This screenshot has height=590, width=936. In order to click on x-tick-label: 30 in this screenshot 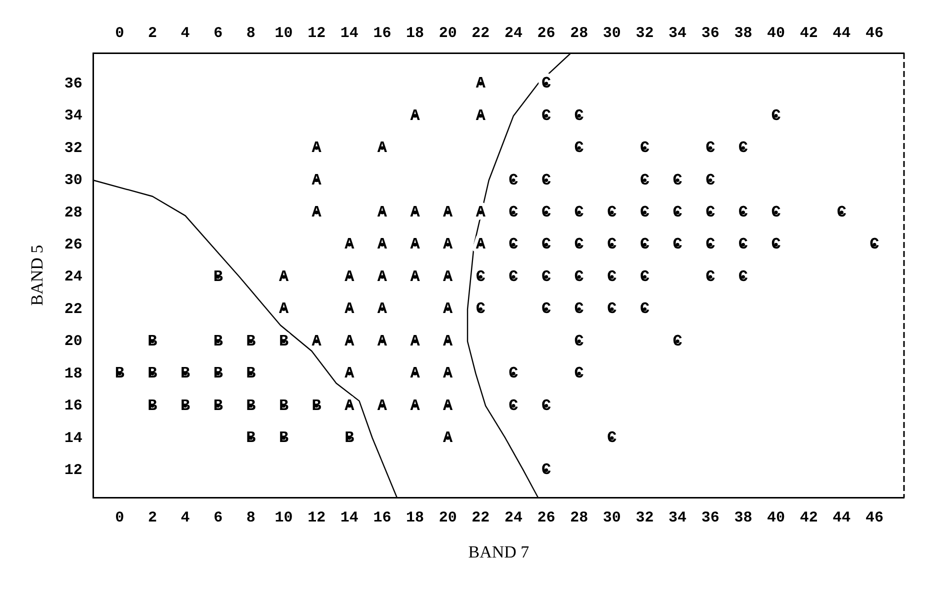, I will do `click(611, 517)`.